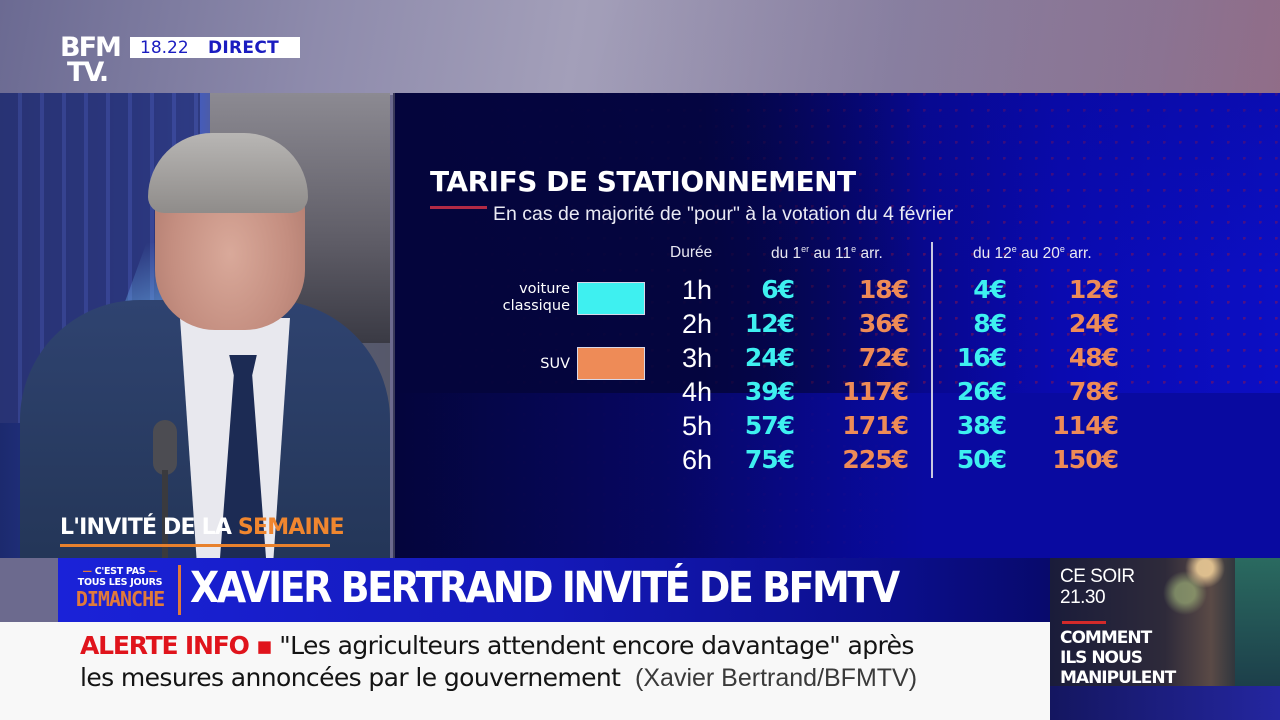  What do you see at coordinates (640, 394) in the screenshot?
I see `table-row: 4h 39€ 117€ 26€ 78€` at bounding box center [640, 394].